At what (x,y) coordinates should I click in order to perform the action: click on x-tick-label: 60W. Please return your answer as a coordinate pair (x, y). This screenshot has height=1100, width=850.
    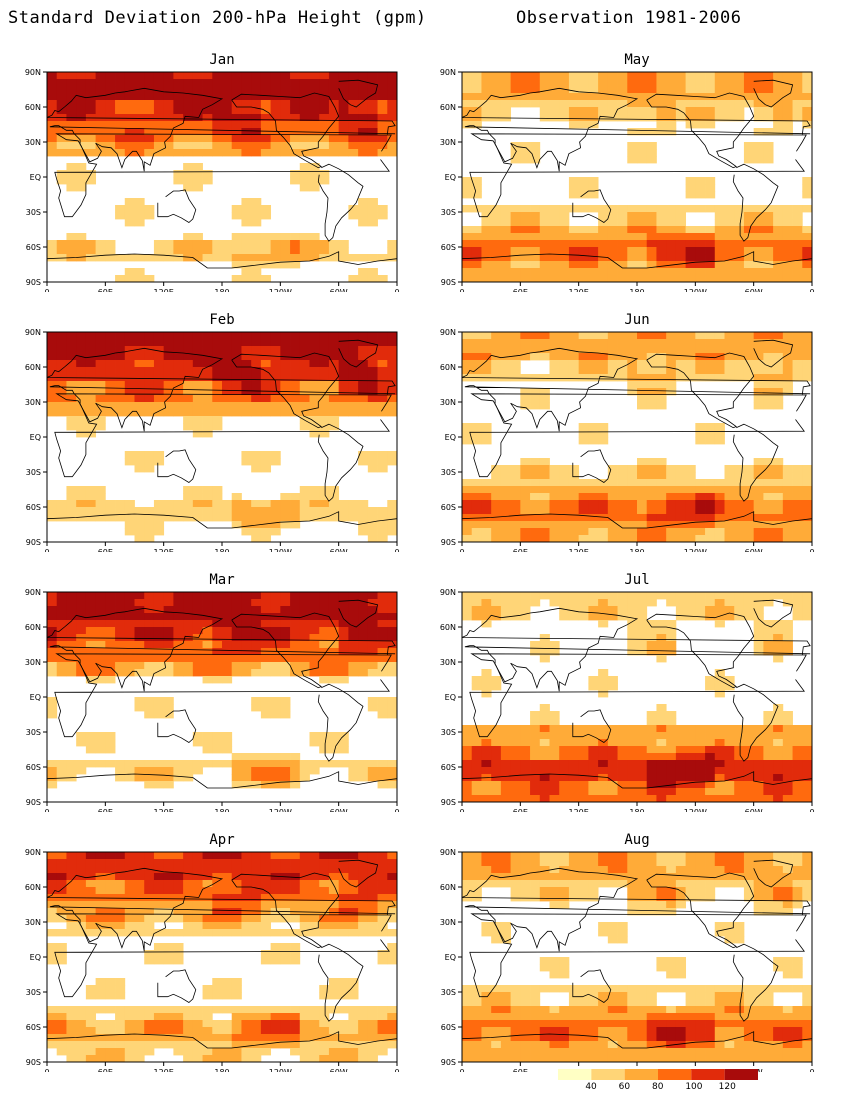
    Looking at the image, I should click on (754, 550).